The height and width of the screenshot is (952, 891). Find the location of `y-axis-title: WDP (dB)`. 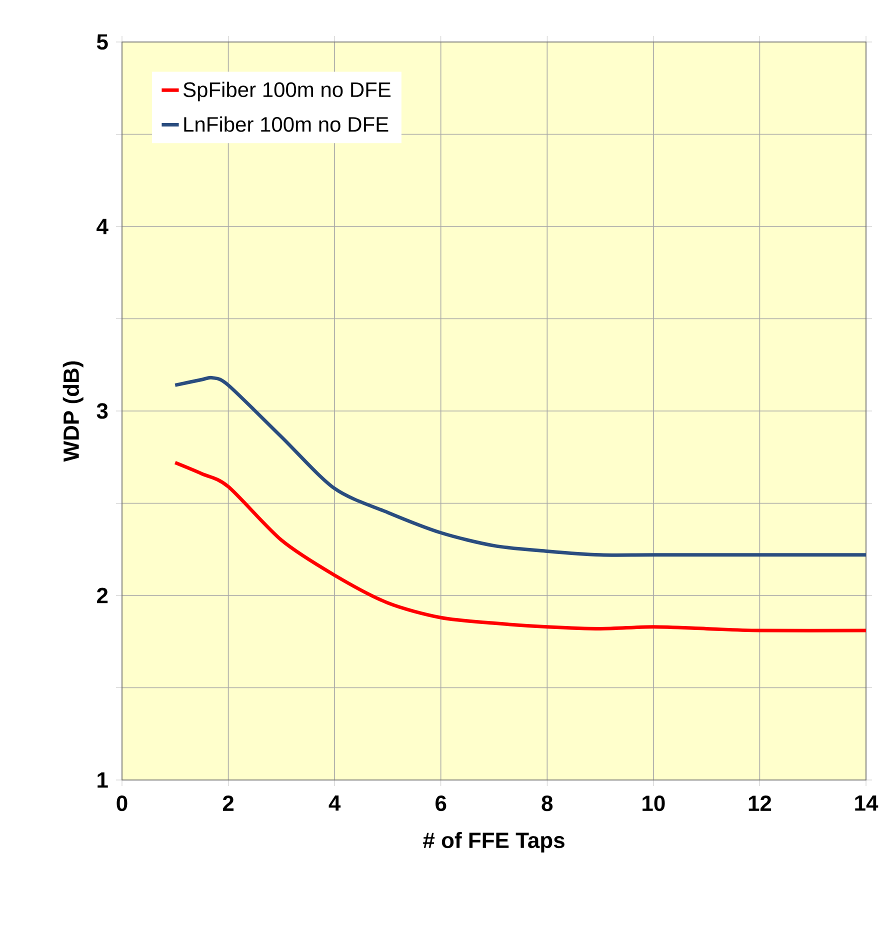

y-axis-title: WDP (dB) is located at coordinates (73, 411).